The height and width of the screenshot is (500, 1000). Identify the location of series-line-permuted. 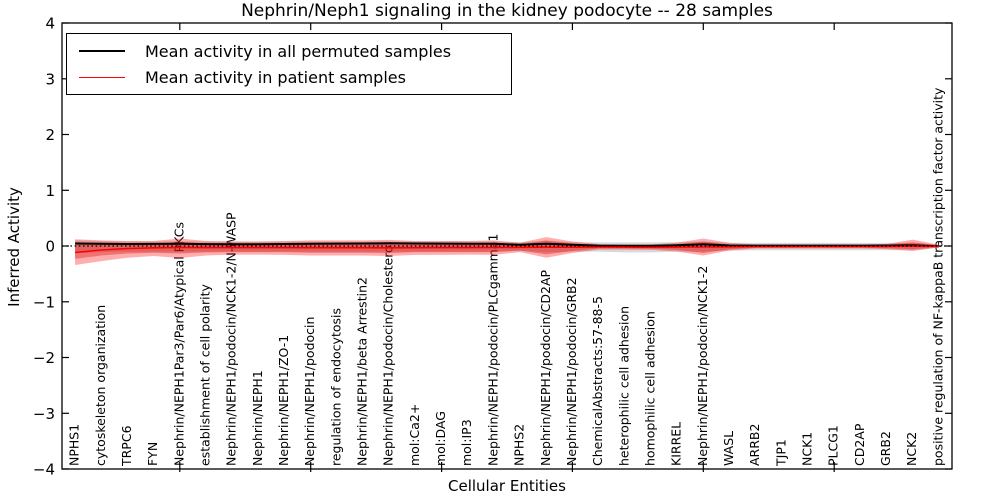
(507, 245).